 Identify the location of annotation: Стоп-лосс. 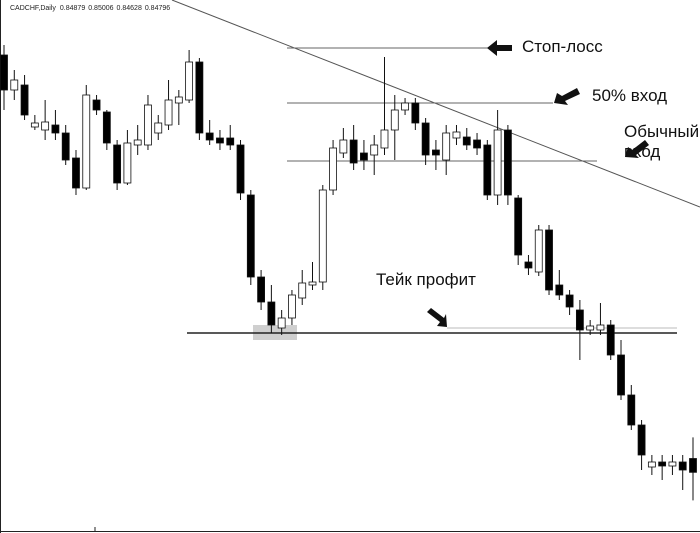
(562, 46).